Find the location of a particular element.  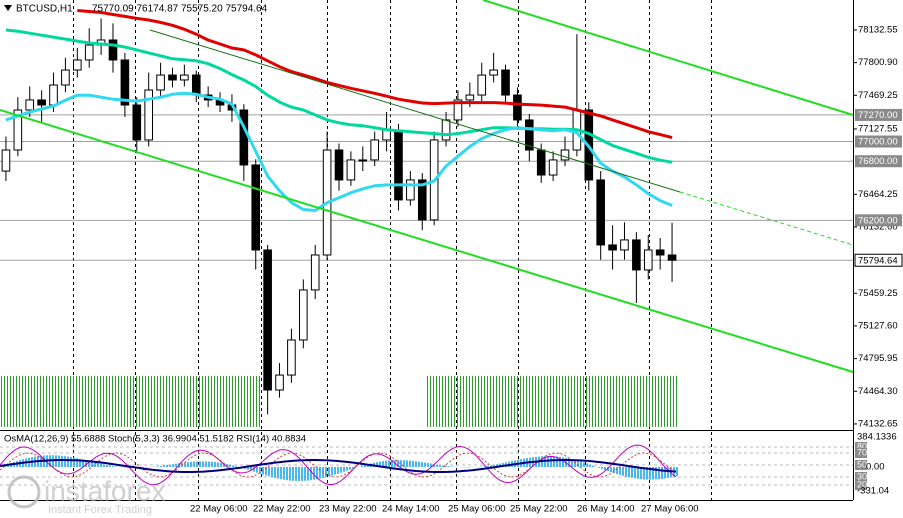

level-label: 75794.64 is located at coordinates (878, 260).